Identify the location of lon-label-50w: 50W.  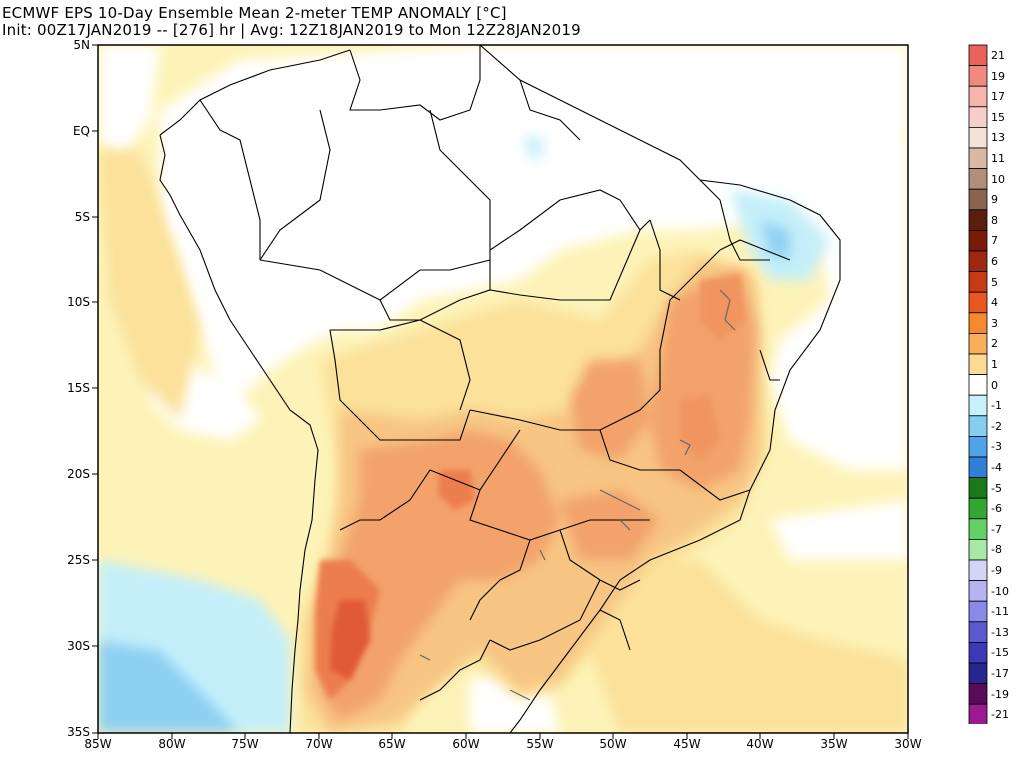
(613, 744).